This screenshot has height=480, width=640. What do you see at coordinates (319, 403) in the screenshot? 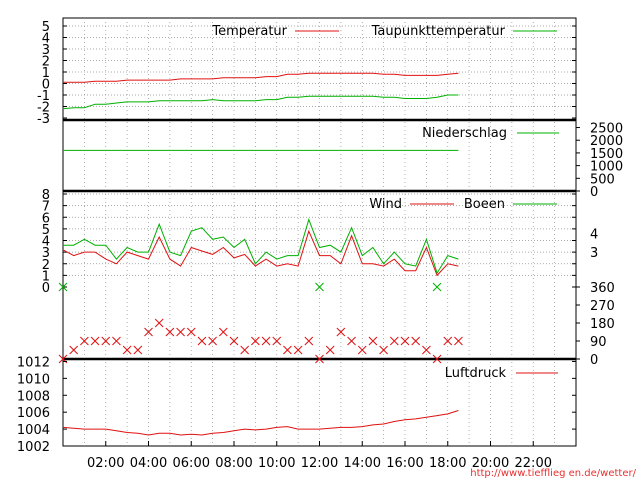
I see `panel-pressure` at bounding box center [319, 403].